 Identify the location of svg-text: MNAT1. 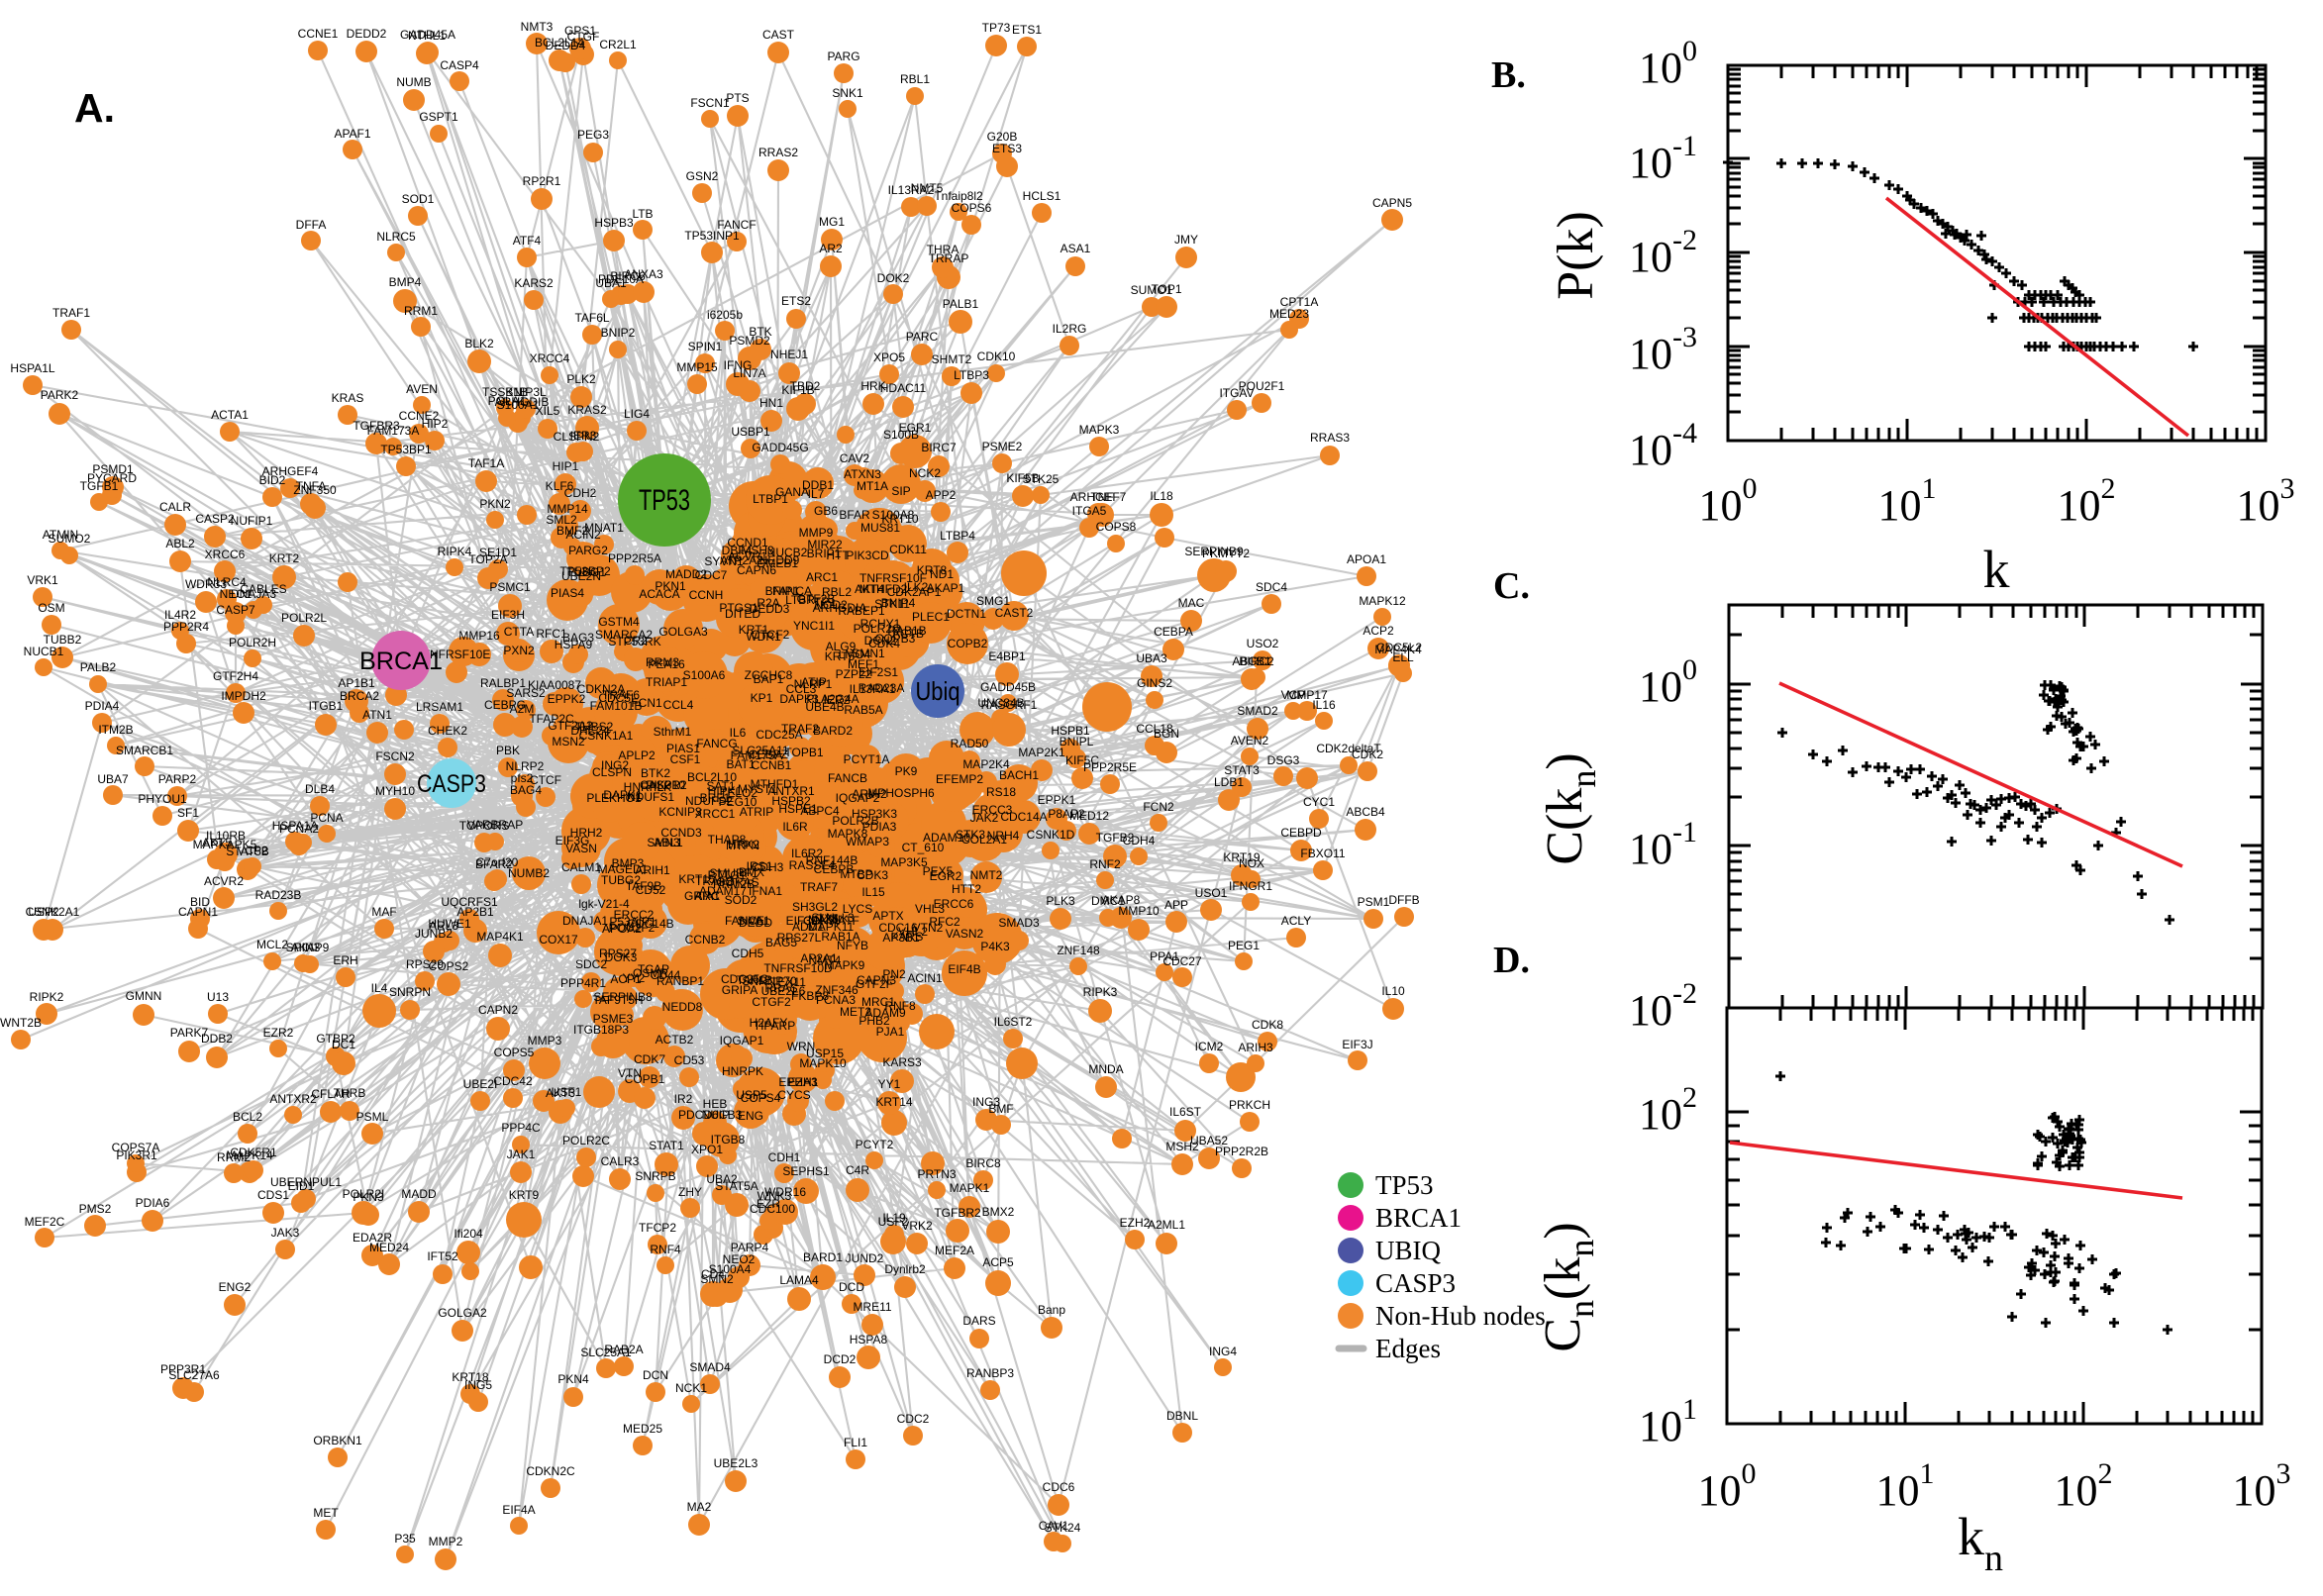
(604, 528).